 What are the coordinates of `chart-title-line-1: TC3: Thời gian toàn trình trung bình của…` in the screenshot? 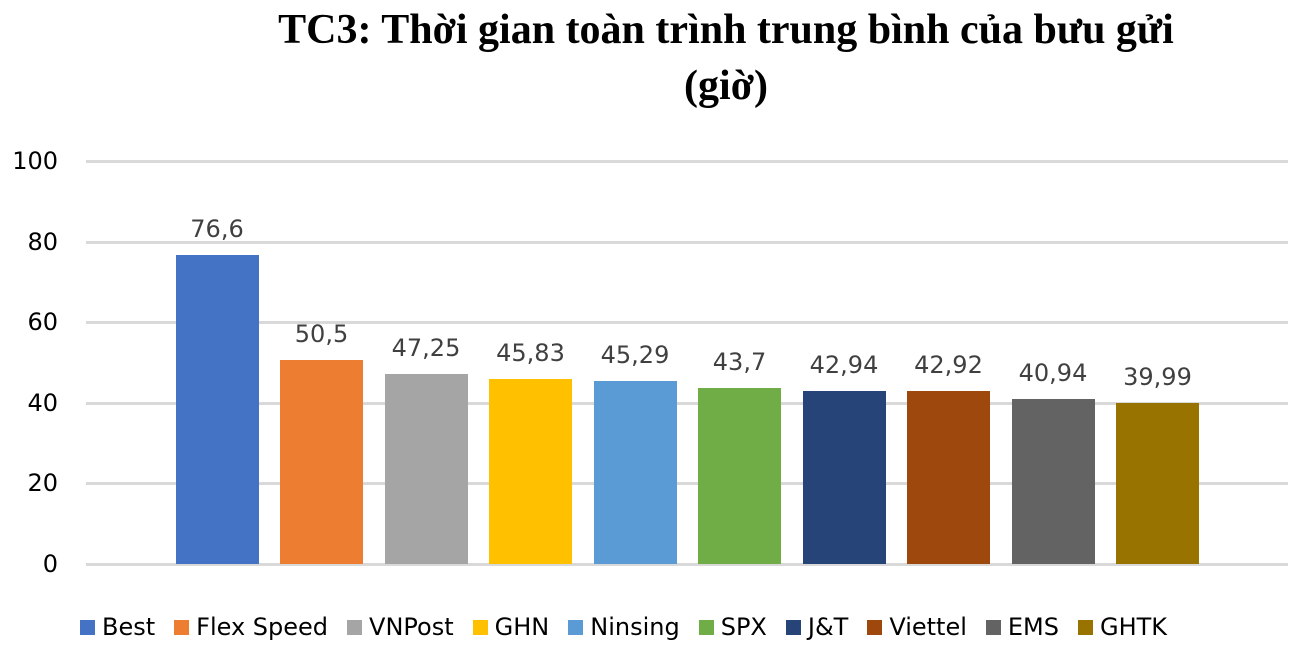 It's located at (726, 30).